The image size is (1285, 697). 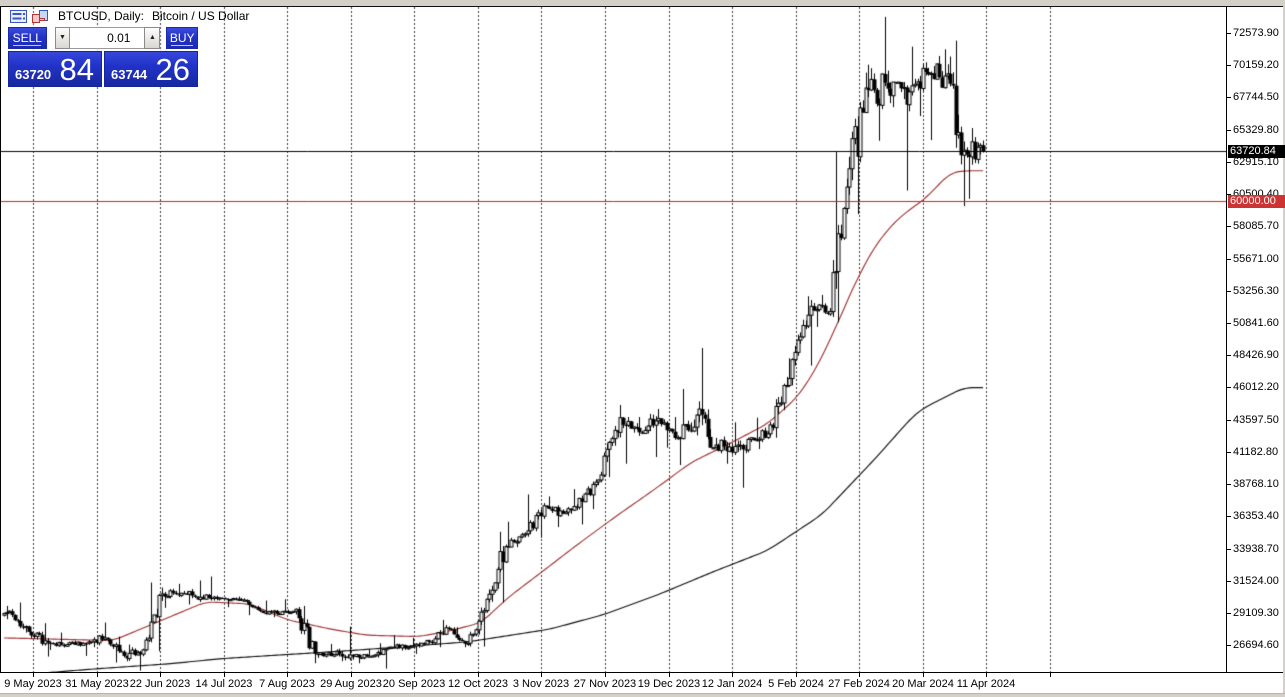 What do you see at coordinates (642, 695) in the screenshot?
I see `window-bottom-edge` at bounding box center [642, 695].